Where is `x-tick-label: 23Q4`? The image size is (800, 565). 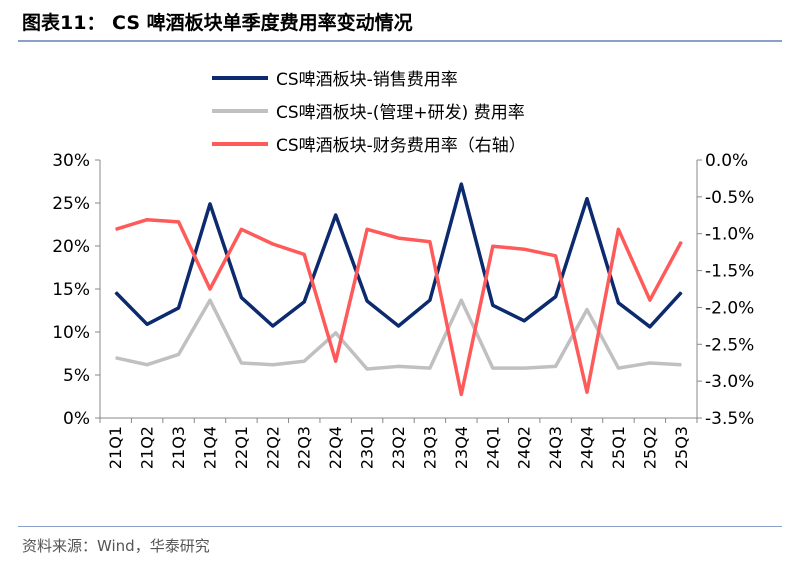
x-tick-label: 23Q4 is located at coordinates (461, 447).